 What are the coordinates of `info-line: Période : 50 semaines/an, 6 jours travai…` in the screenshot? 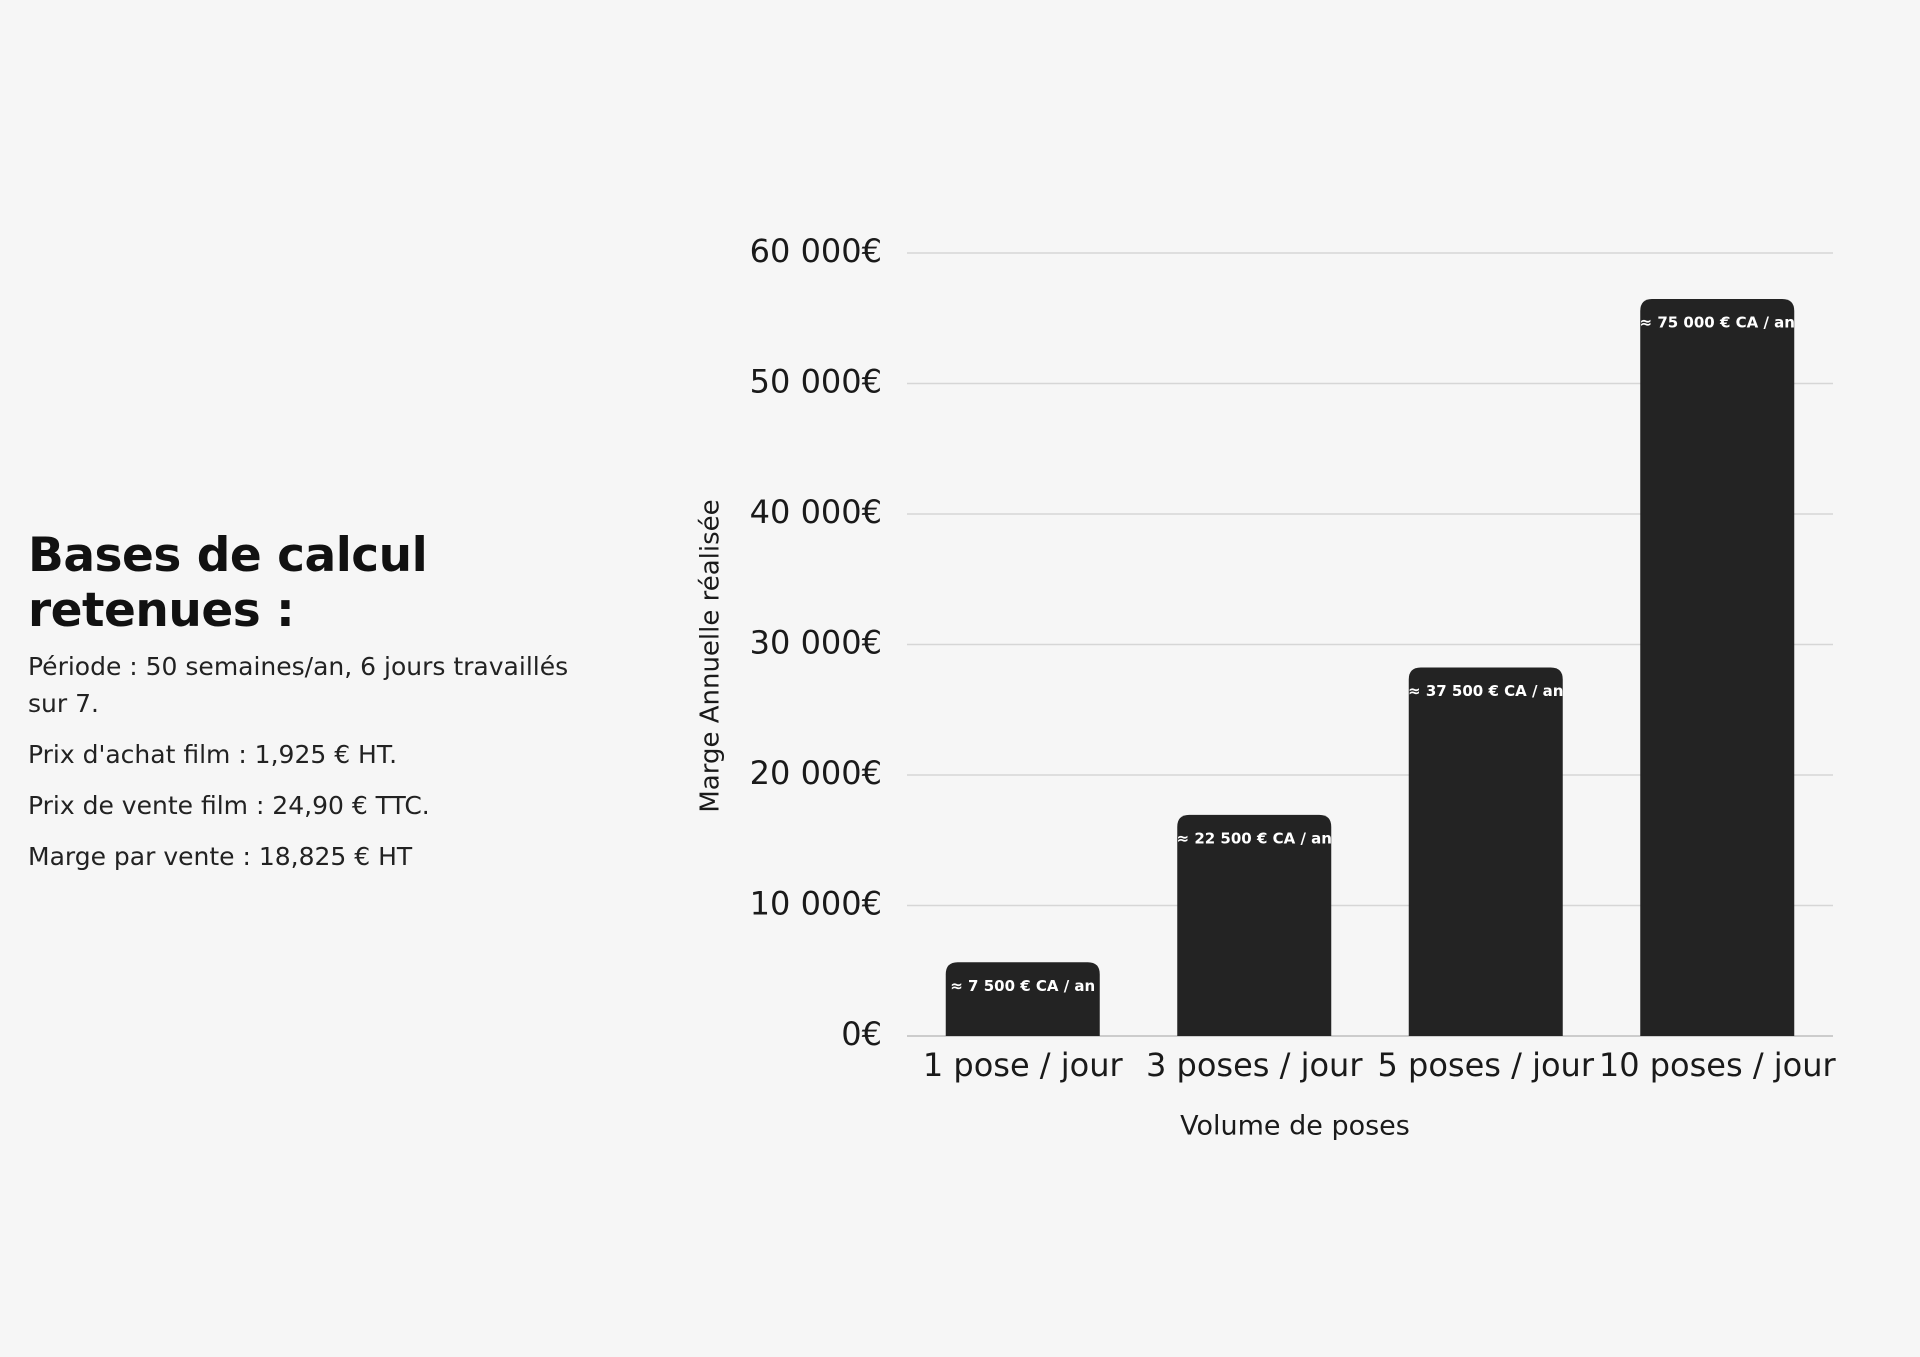 It's located at (298, 685).